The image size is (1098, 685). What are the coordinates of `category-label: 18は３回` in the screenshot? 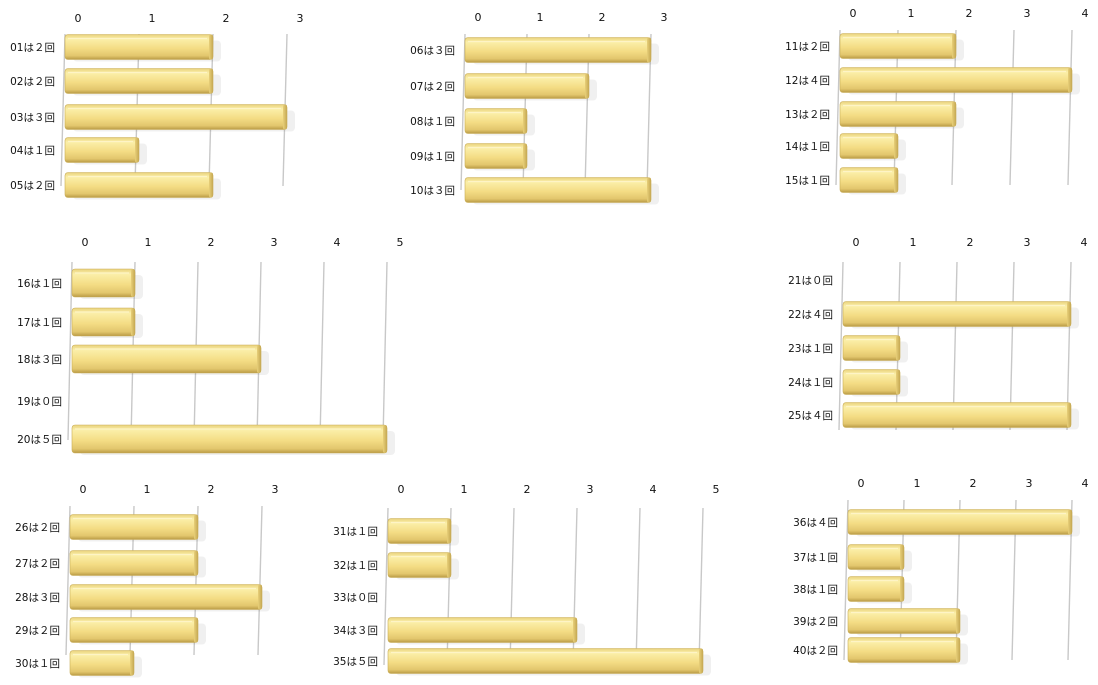 It's located at (39, 360).